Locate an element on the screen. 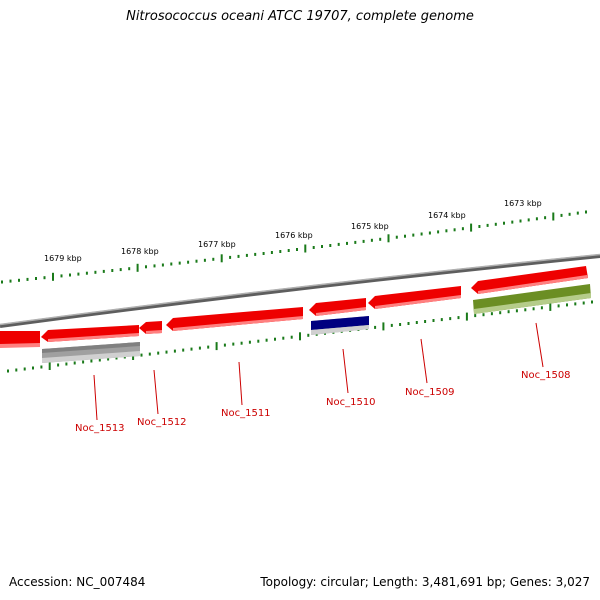 The image size is (600, 600). gene-label-noc-1512: Noc_1512 is located at coordinates (162, 422).